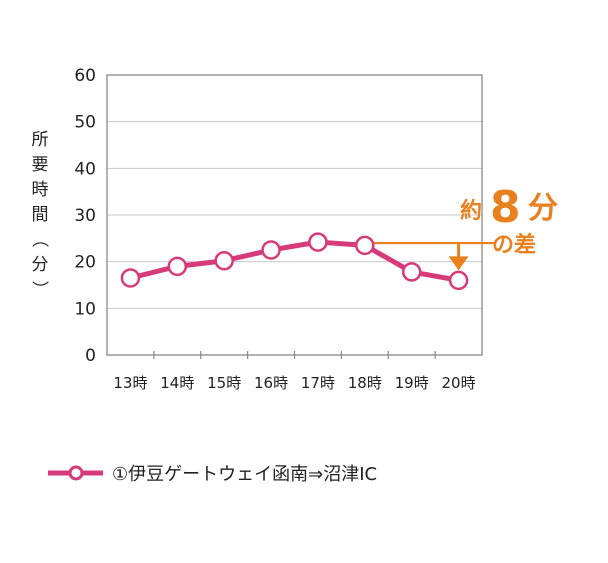 This screenshot has width=608, height=563. I want to click on annotation-arrow-head, so click(458, 263).